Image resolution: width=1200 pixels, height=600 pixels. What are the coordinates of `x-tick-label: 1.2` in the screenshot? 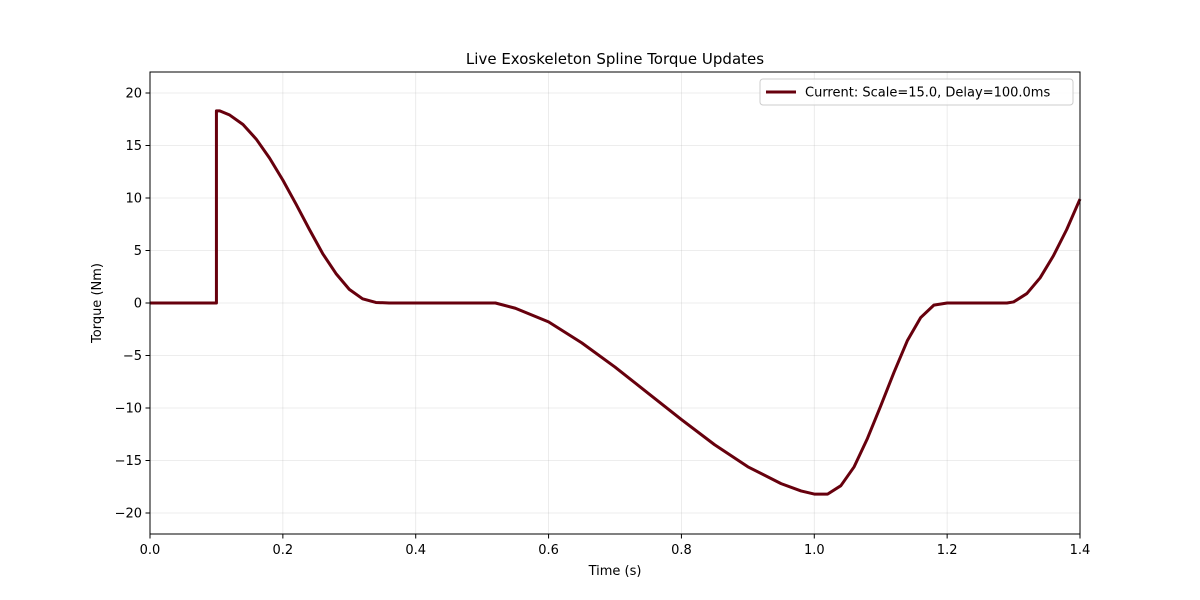 It's located at (947, 550).